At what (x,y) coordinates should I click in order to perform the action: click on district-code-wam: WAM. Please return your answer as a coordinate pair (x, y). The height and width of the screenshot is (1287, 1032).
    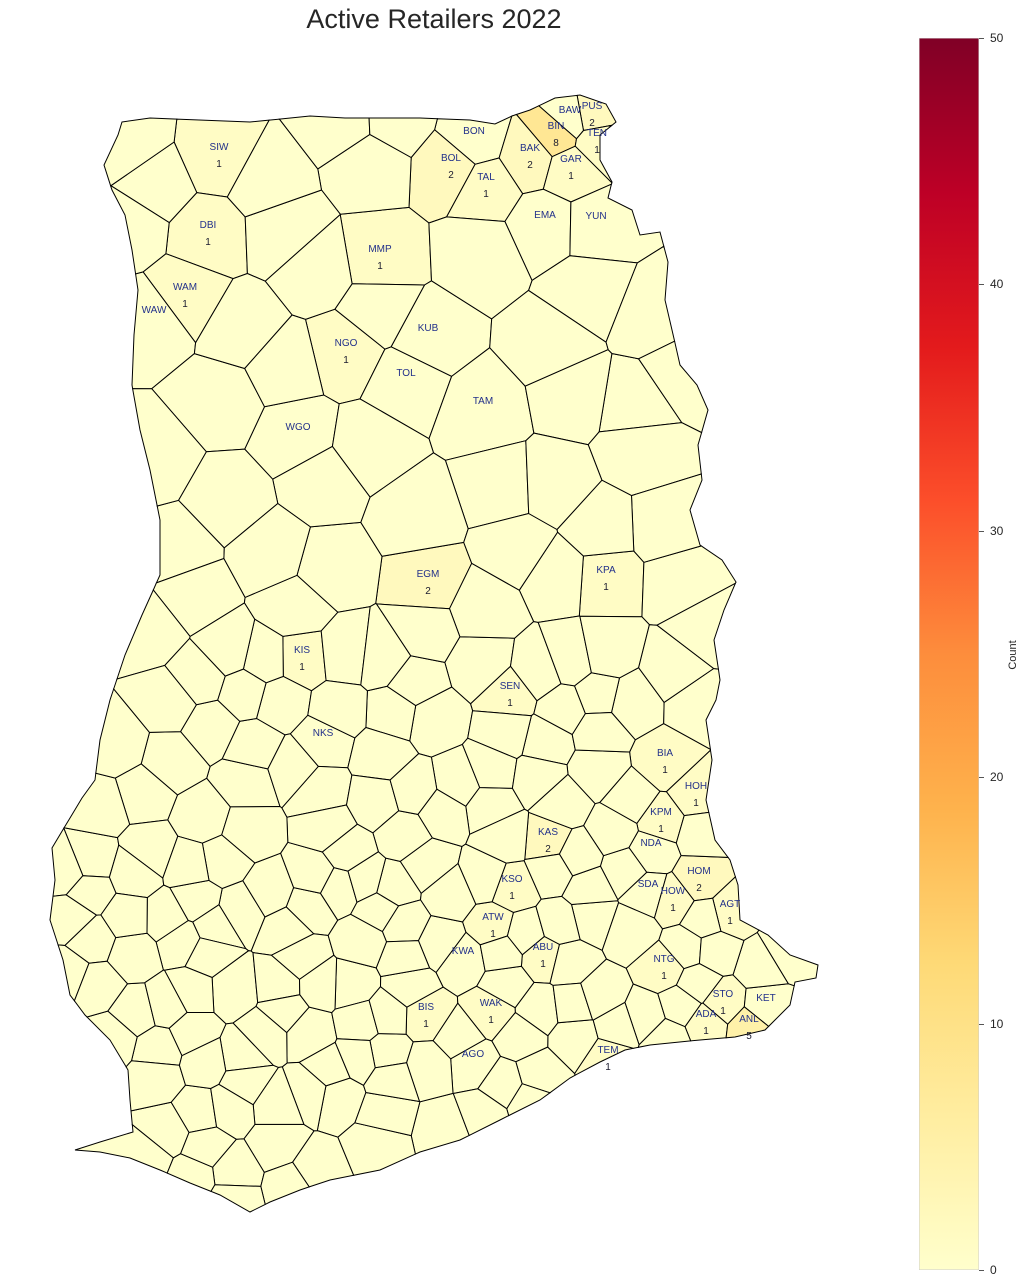
    Looking at the image, I should click on (185, 287).